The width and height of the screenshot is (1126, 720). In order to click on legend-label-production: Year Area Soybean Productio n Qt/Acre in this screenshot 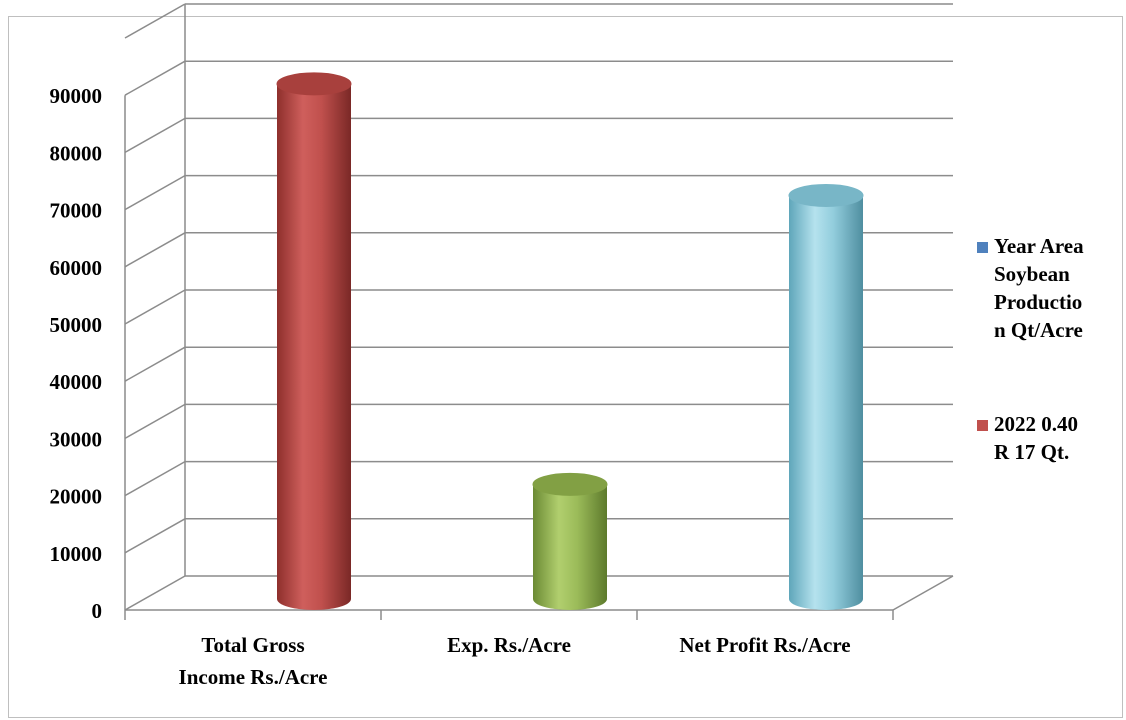, I will do `click(1060, 288)`.